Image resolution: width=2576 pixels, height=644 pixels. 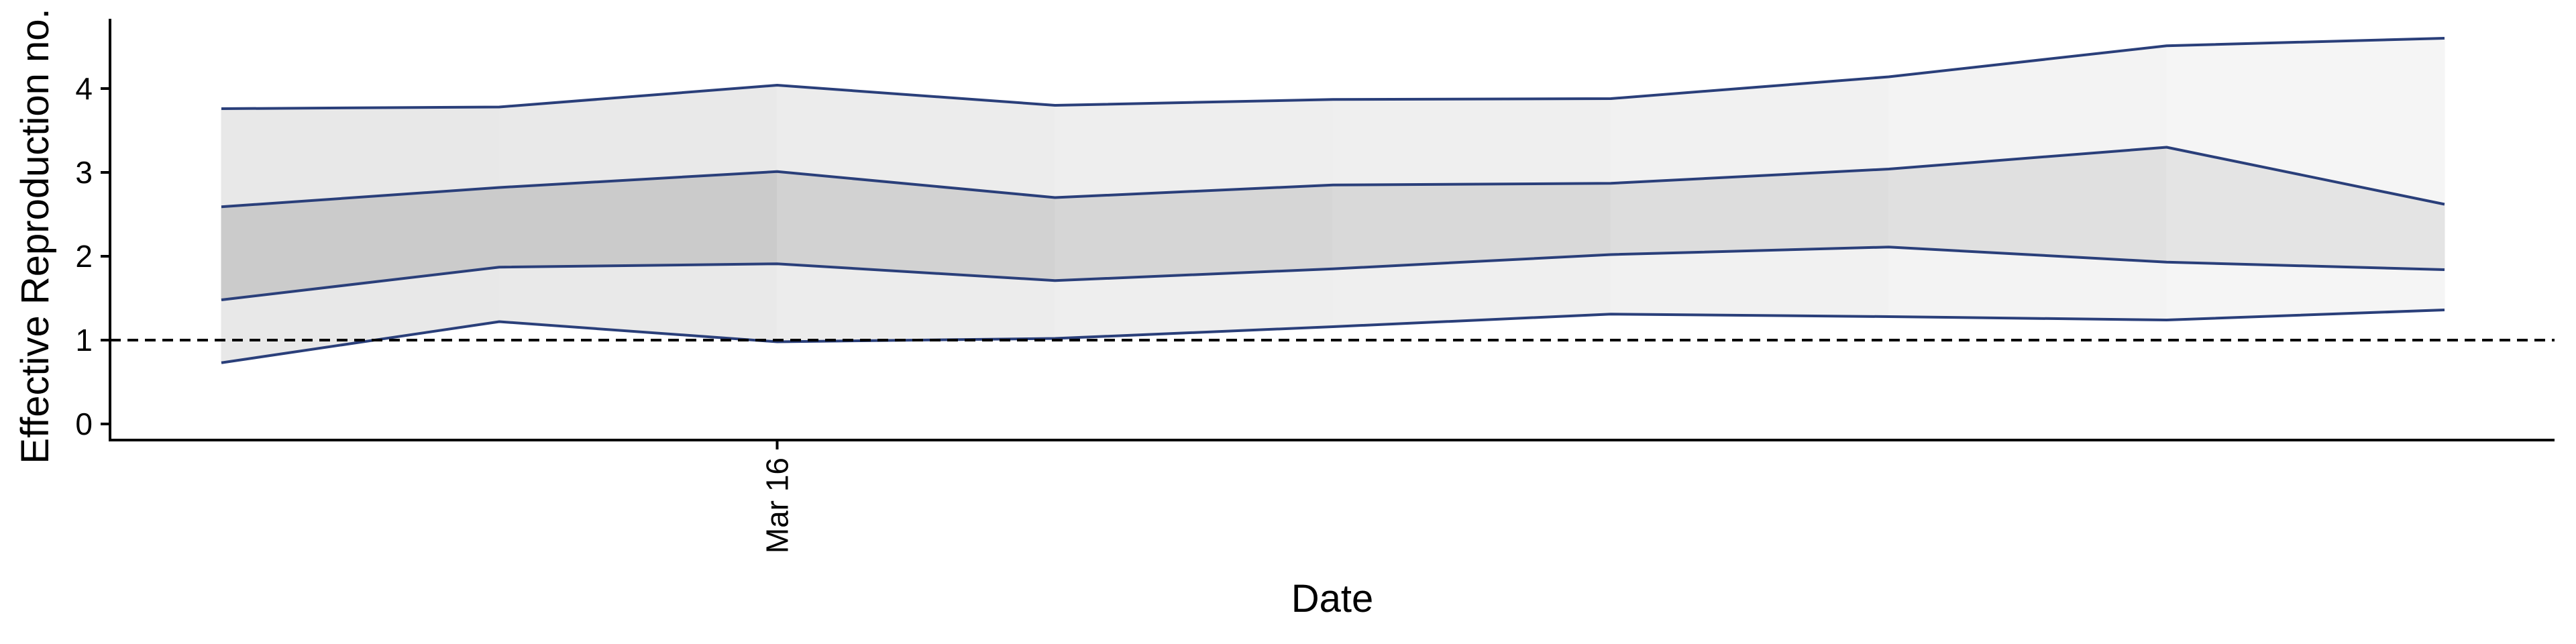 I want to click on y-tick-label: 0, so click(x=84, y=424).